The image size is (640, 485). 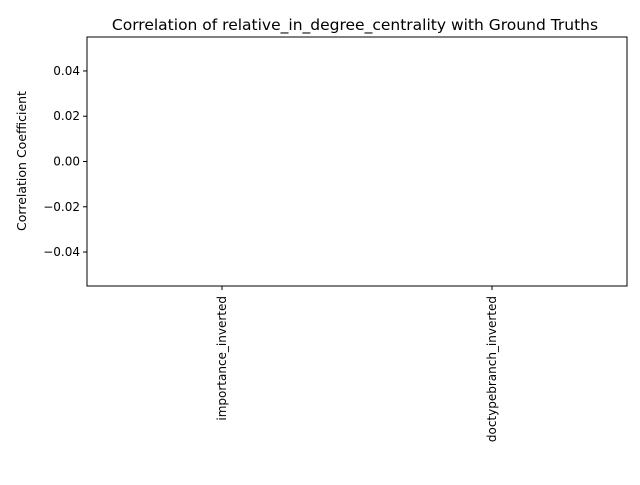 I want to click on y-ticks: 0.04 0.02 0.00 −0.02 −0.04, so click(x=65, y=161).